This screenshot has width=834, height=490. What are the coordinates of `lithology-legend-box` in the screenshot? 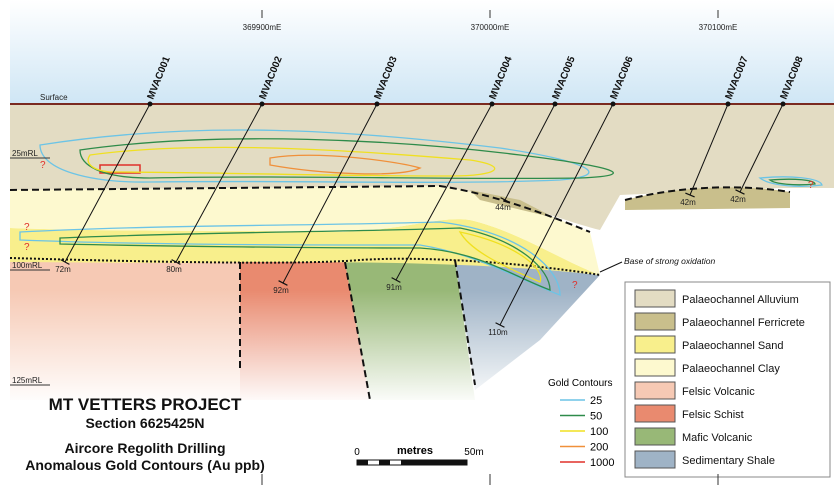 It's located at (727, 379).